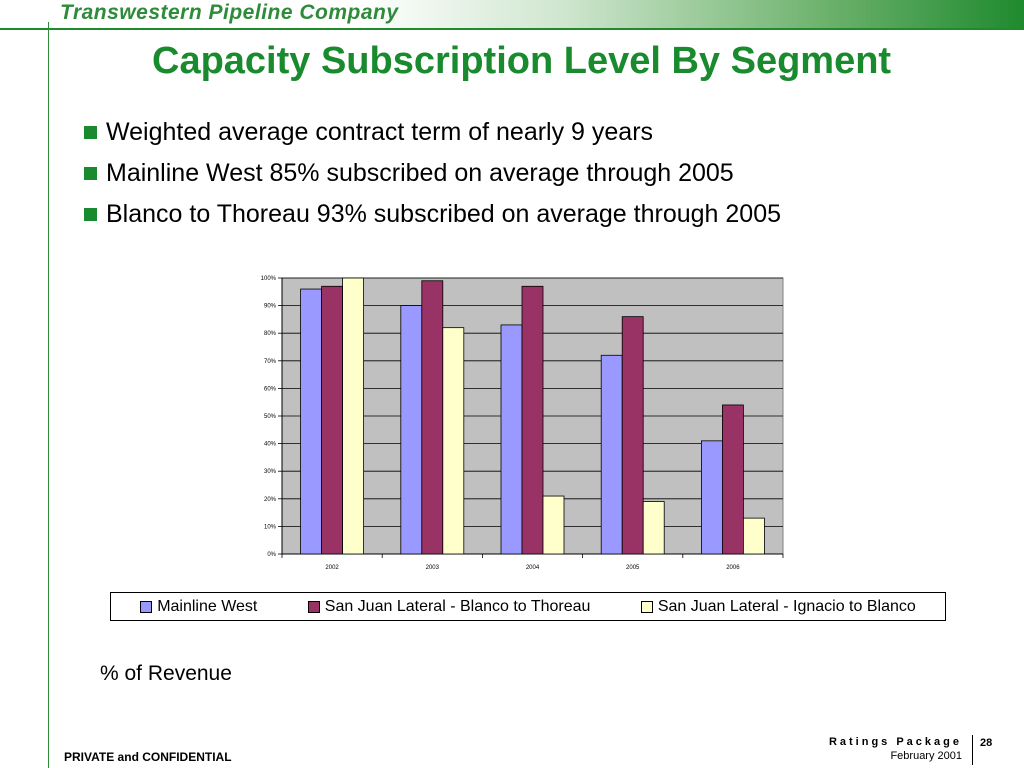 The image size is (1024, 768). Describe the element at coordinates (972, 750) in the screenshot. I see `footer-divider` at that location.